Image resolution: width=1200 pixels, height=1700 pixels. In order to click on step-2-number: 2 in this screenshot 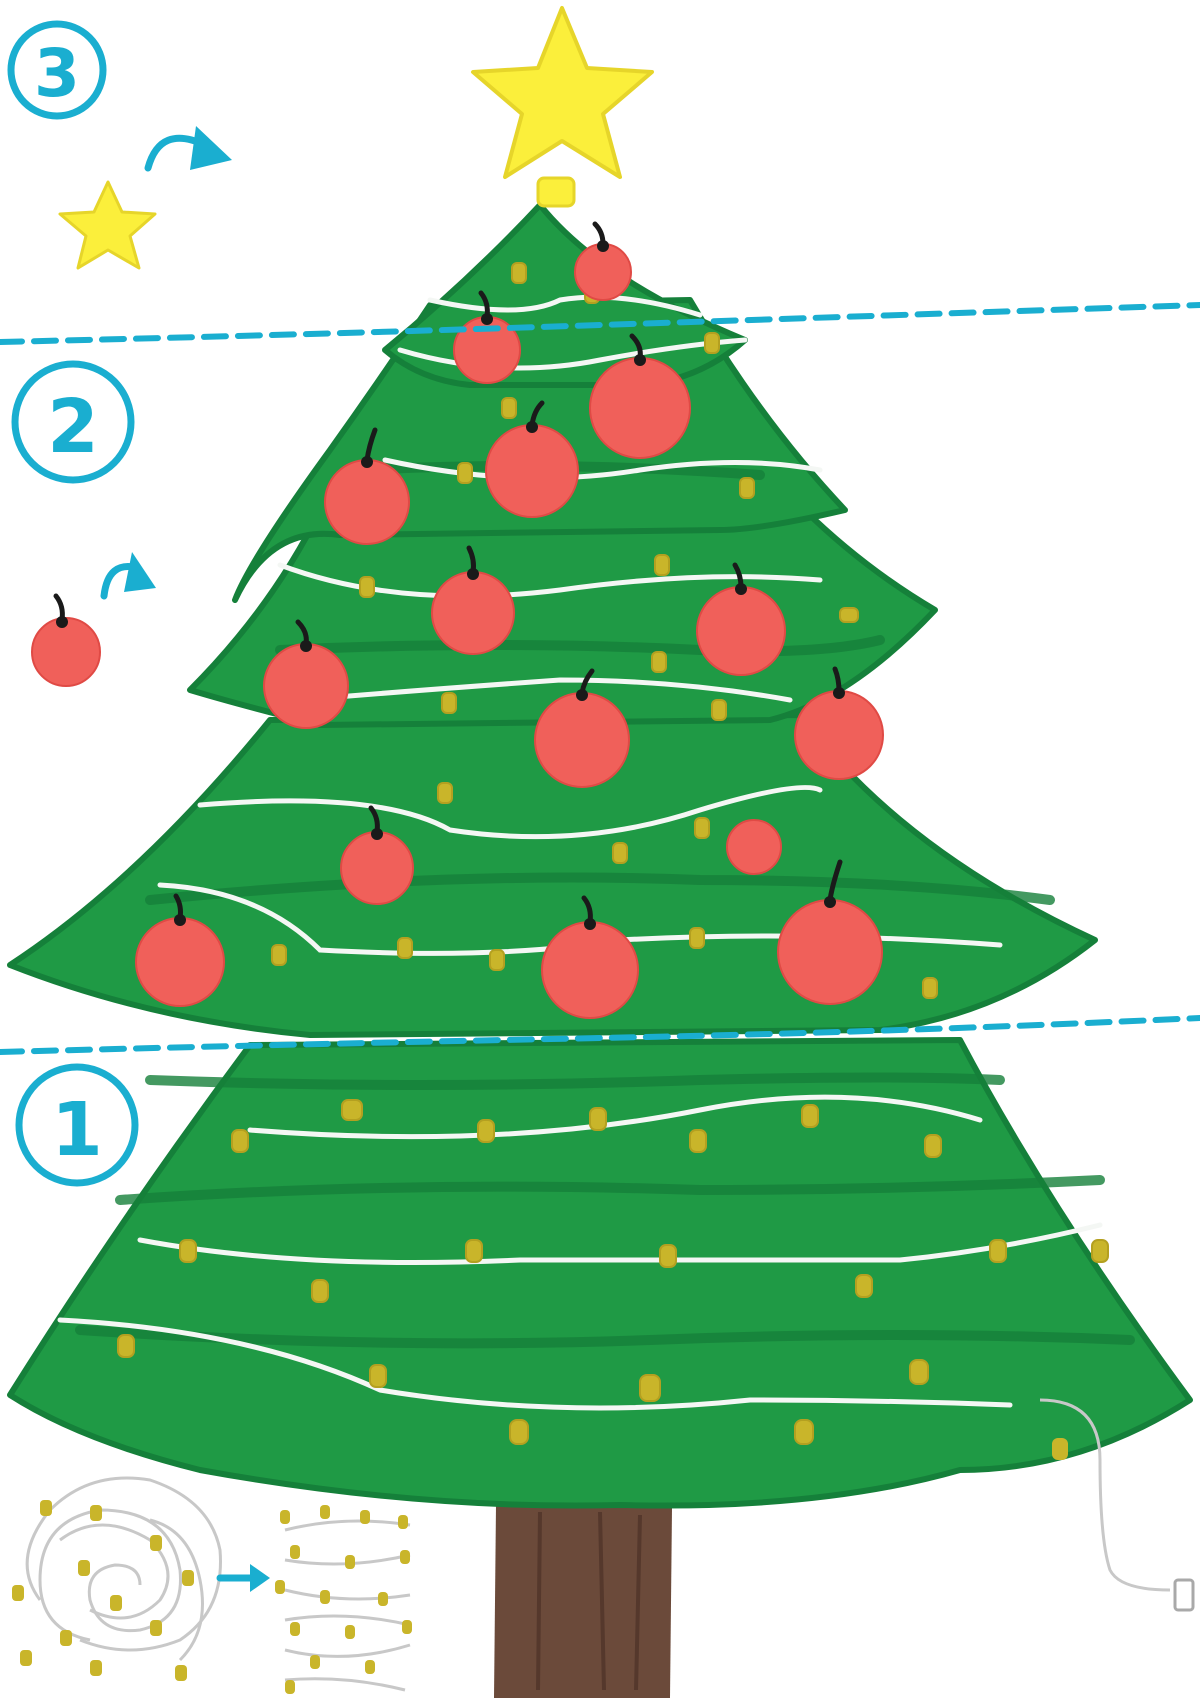, I will do `click(73, 427)`.